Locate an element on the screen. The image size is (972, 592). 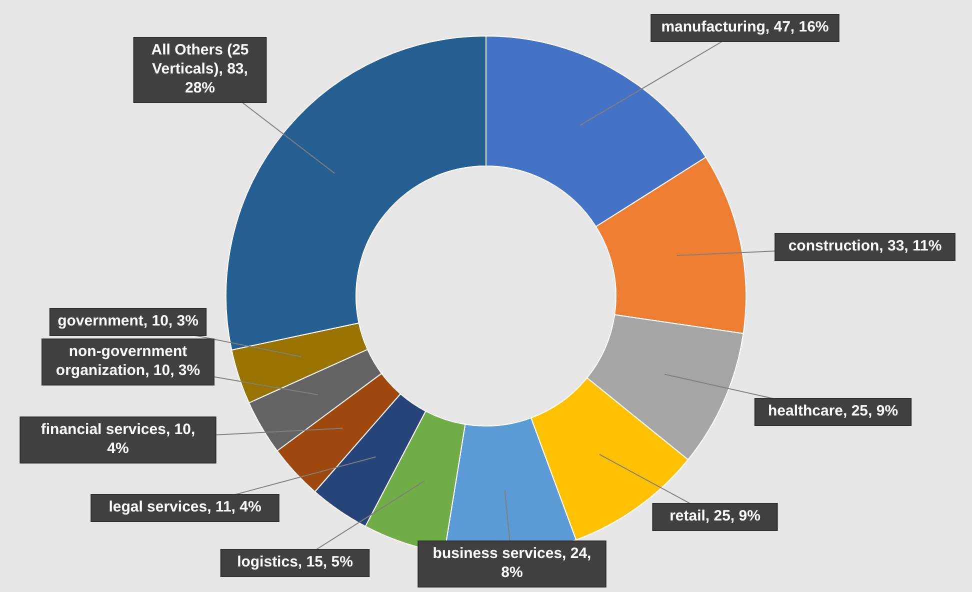
slice-label: healthcare, 25, 9% is located at coordinates (833, 411).